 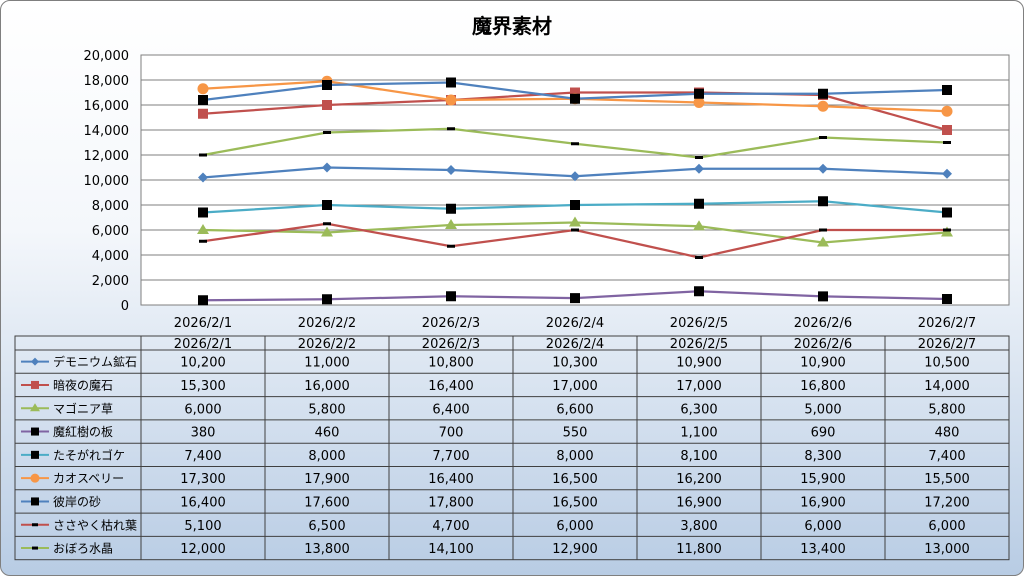 What do you see at coordinates (947, 363) in the screenshot?
I see `table-value-cell: 10,500` at bounding box center [947, 363].